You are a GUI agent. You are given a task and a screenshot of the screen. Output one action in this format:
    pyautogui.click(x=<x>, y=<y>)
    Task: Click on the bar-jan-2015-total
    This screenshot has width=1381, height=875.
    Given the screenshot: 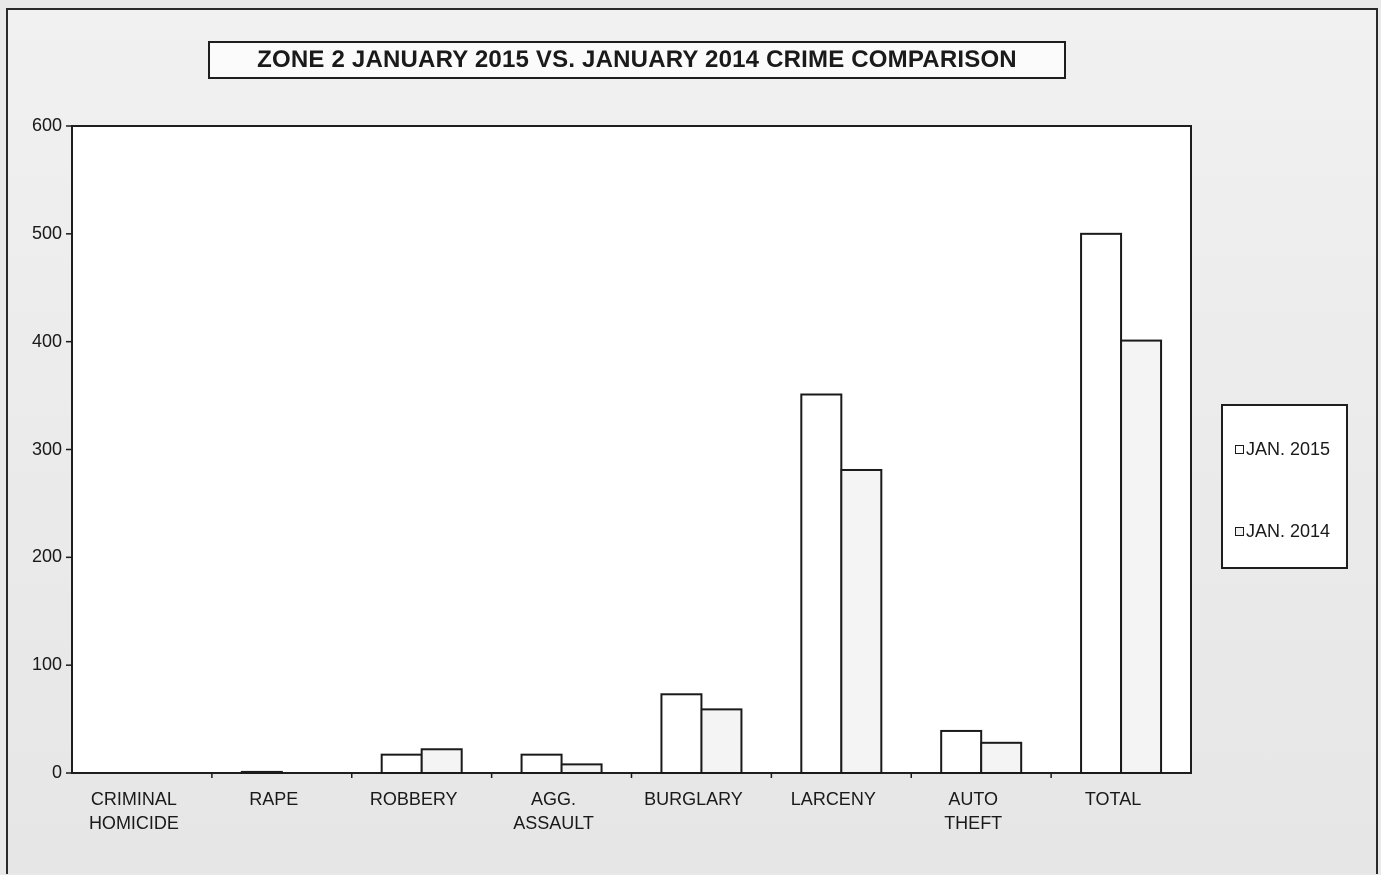 What is the action you would take?
    pyautogui.click(x=1101, y=503)
    